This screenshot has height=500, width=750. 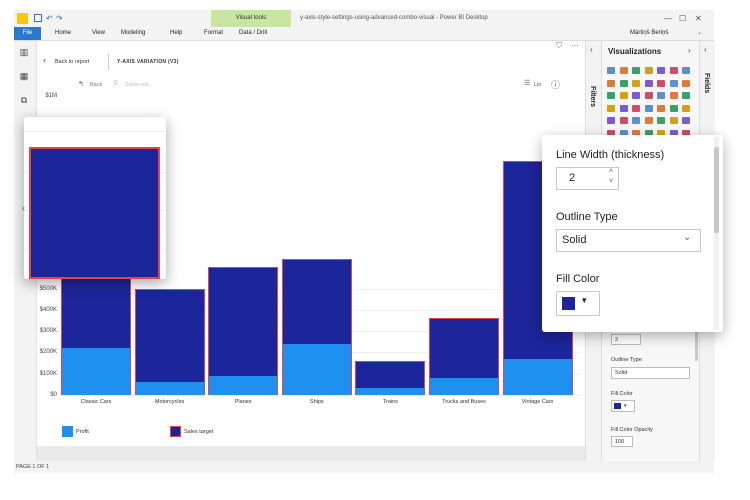 What do you see at coordinates (668, 18) in the screenshot?
I see `minimize-button: —` at bounding box center [668, 18].